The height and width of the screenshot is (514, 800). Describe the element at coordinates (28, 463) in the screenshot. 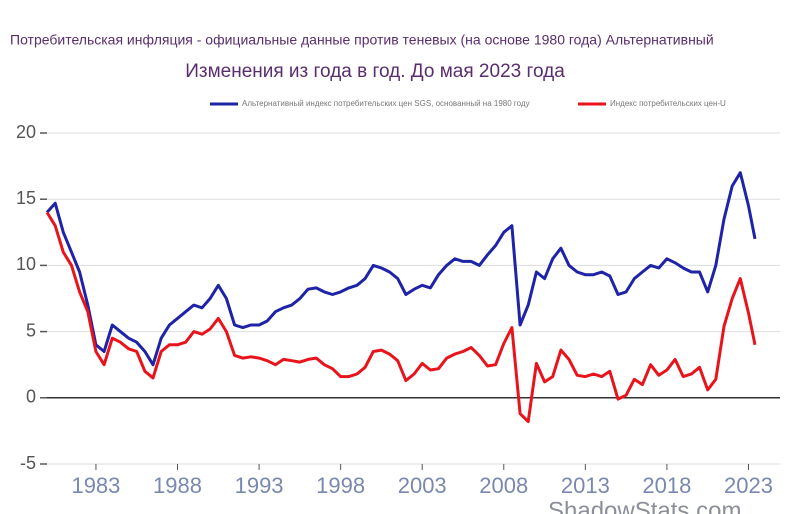

I see `y-tick-label: -5` at that location.